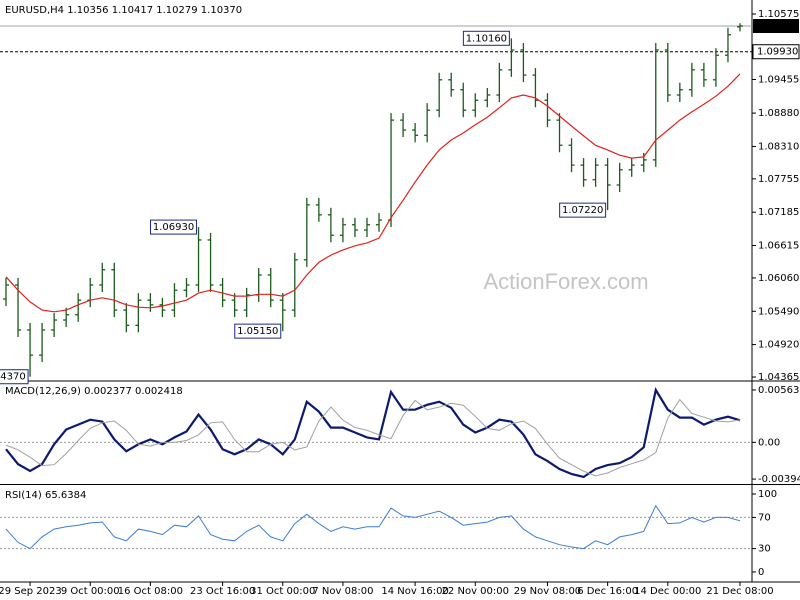 This screenshot has width=800, height=600. I want to click on y-tick-label: 1.06060, so click(778, 278).